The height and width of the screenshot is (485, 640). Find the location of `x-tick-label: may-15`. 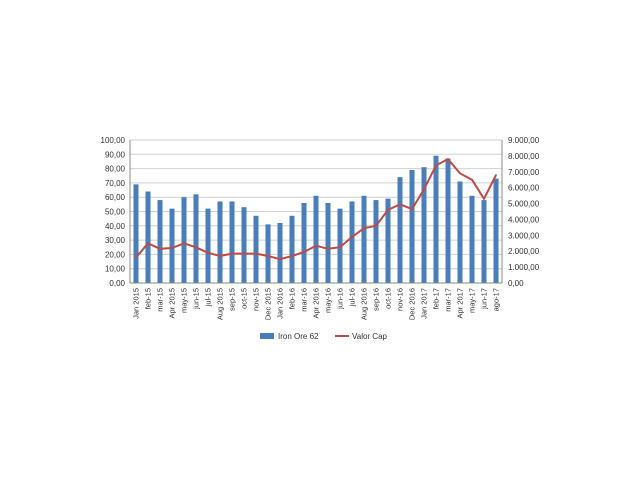

x-tick-label: may-15 is located at coordinates (184, 300).